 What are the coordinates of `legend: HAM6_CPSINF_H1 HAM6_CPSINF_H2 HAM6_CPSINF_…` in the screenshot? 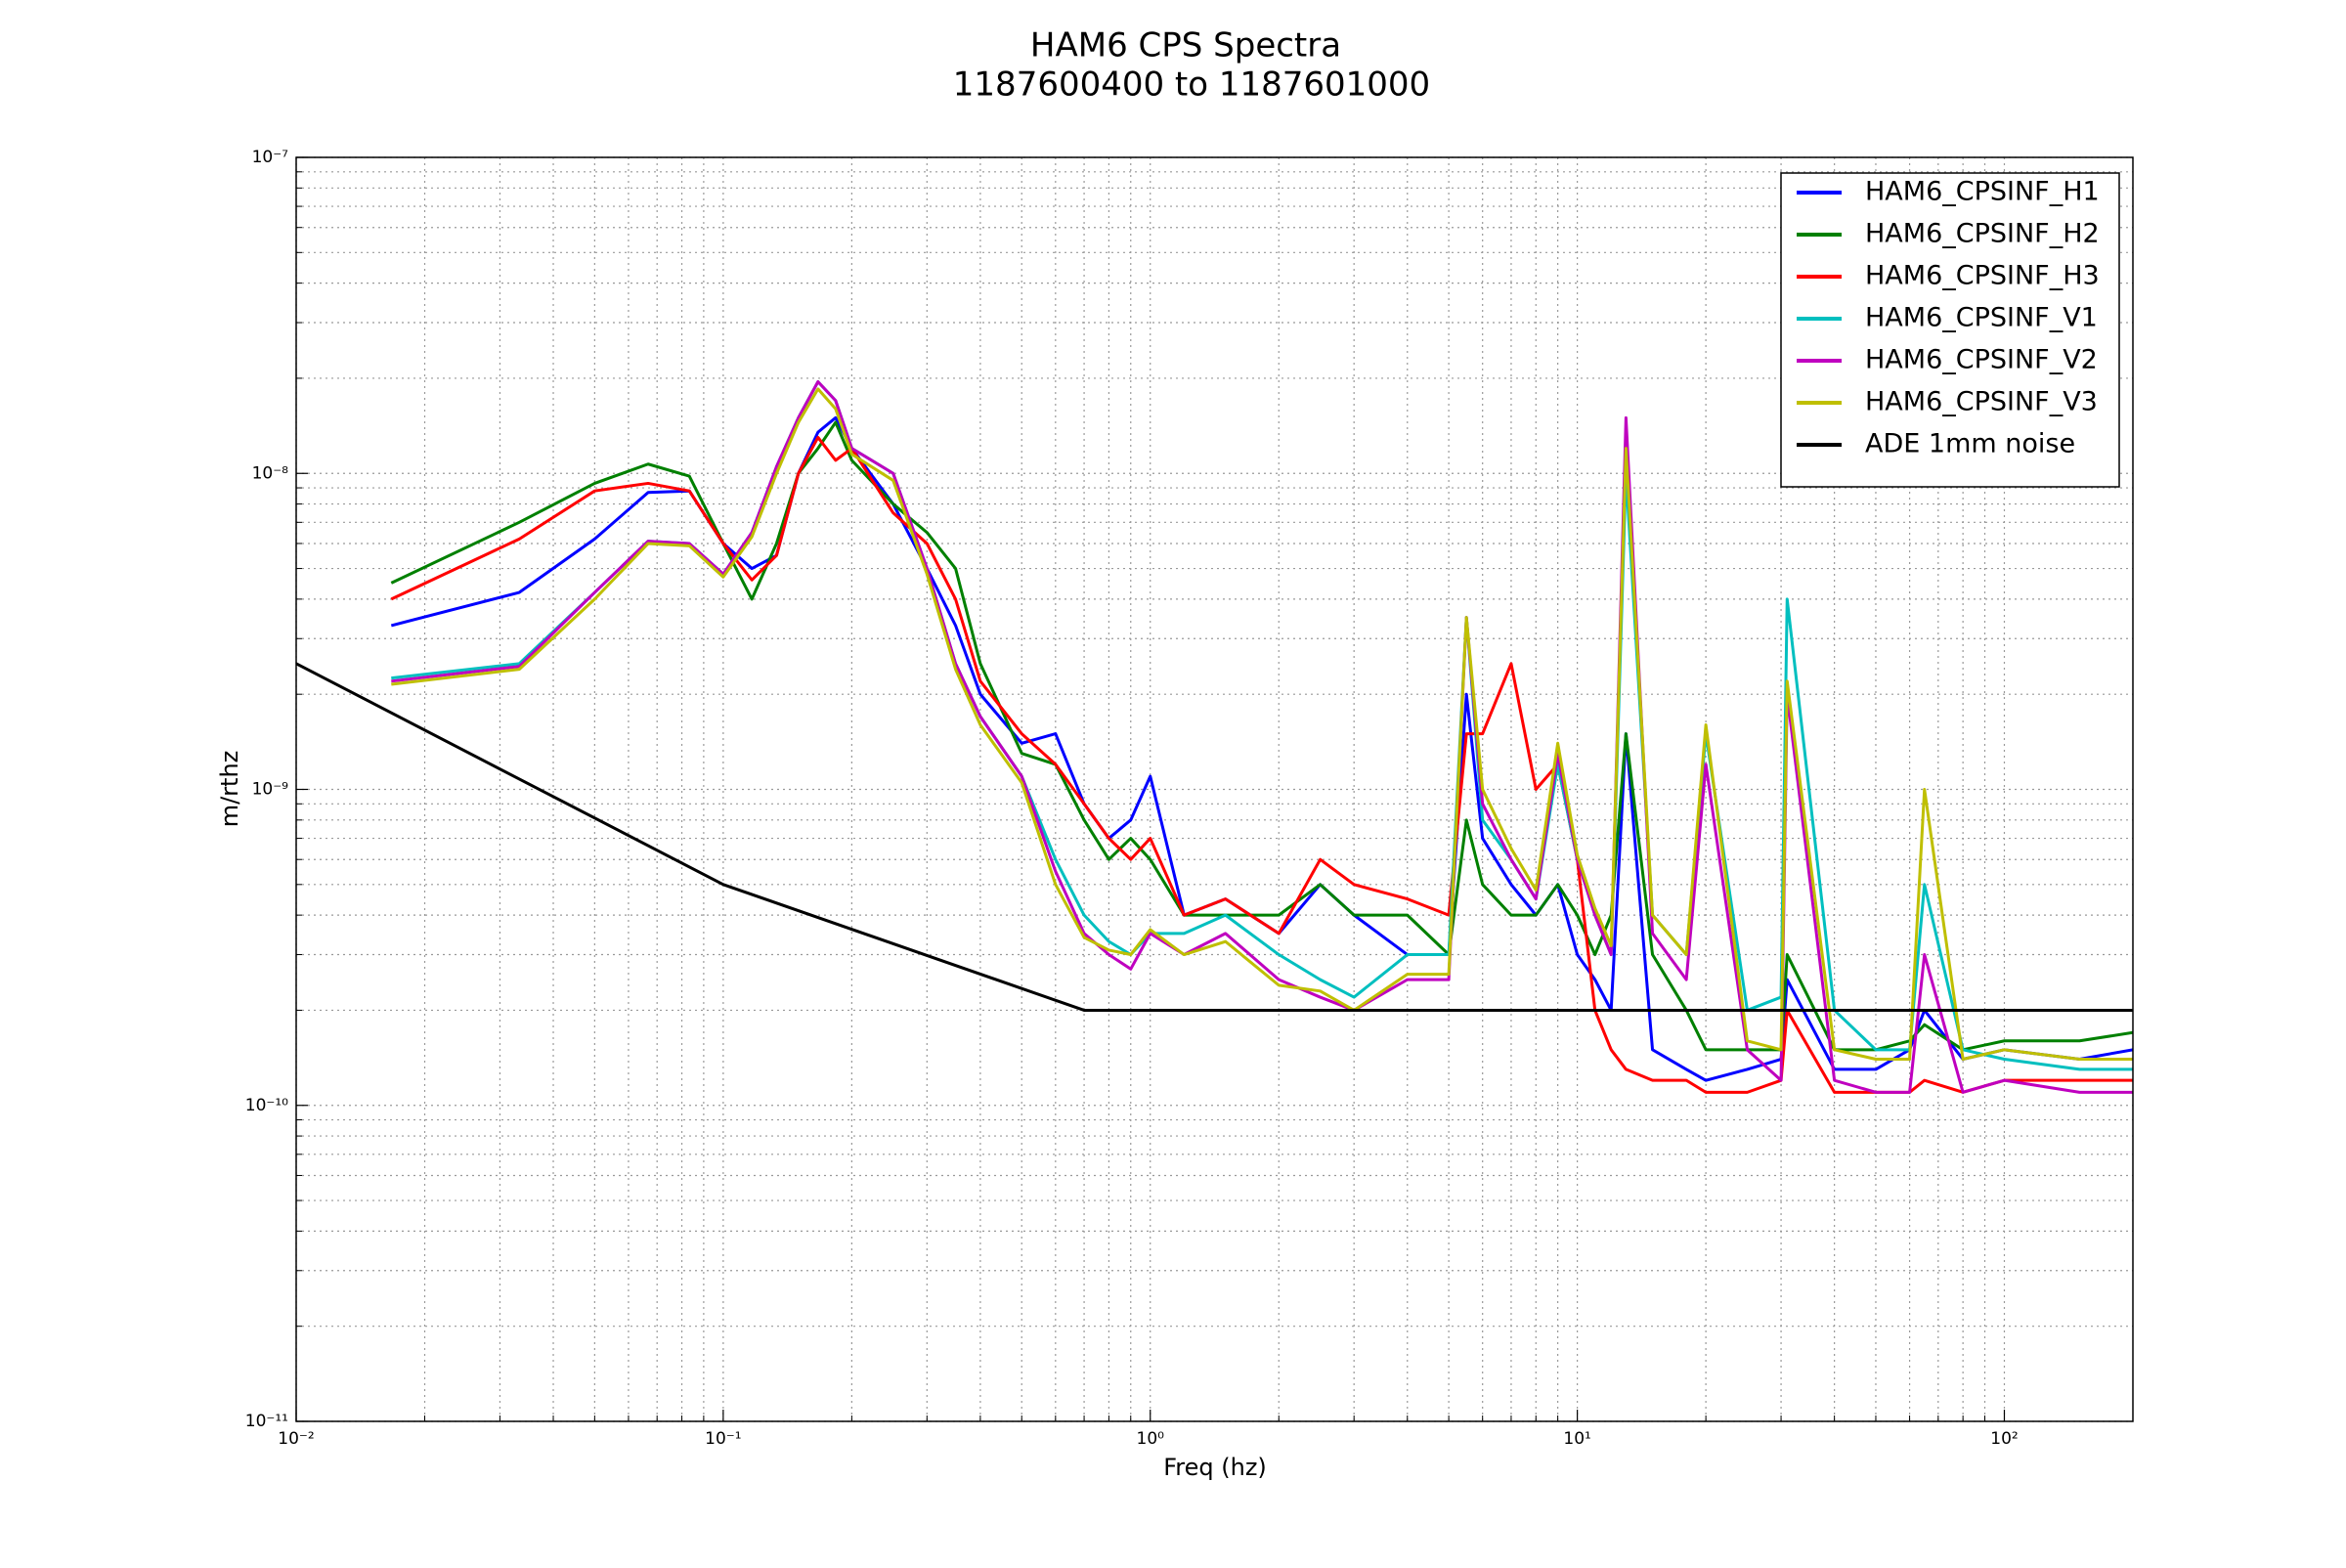 It's located at (1950, 330).